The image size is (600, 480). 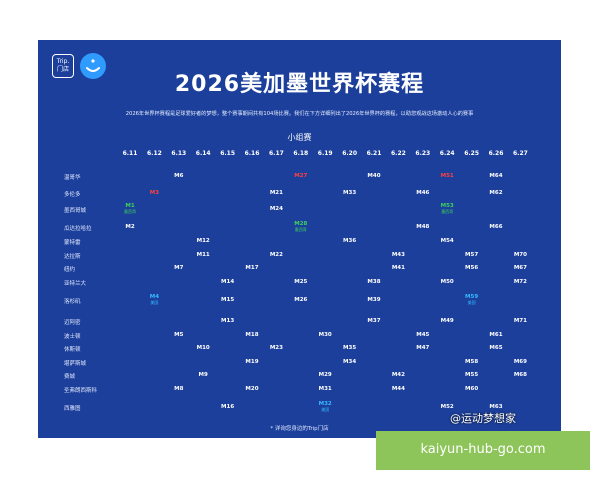 What do you see at coordinates (179, 389) in the screenshot?
I see `match-cell: M8` at bounding box center [179, 389].